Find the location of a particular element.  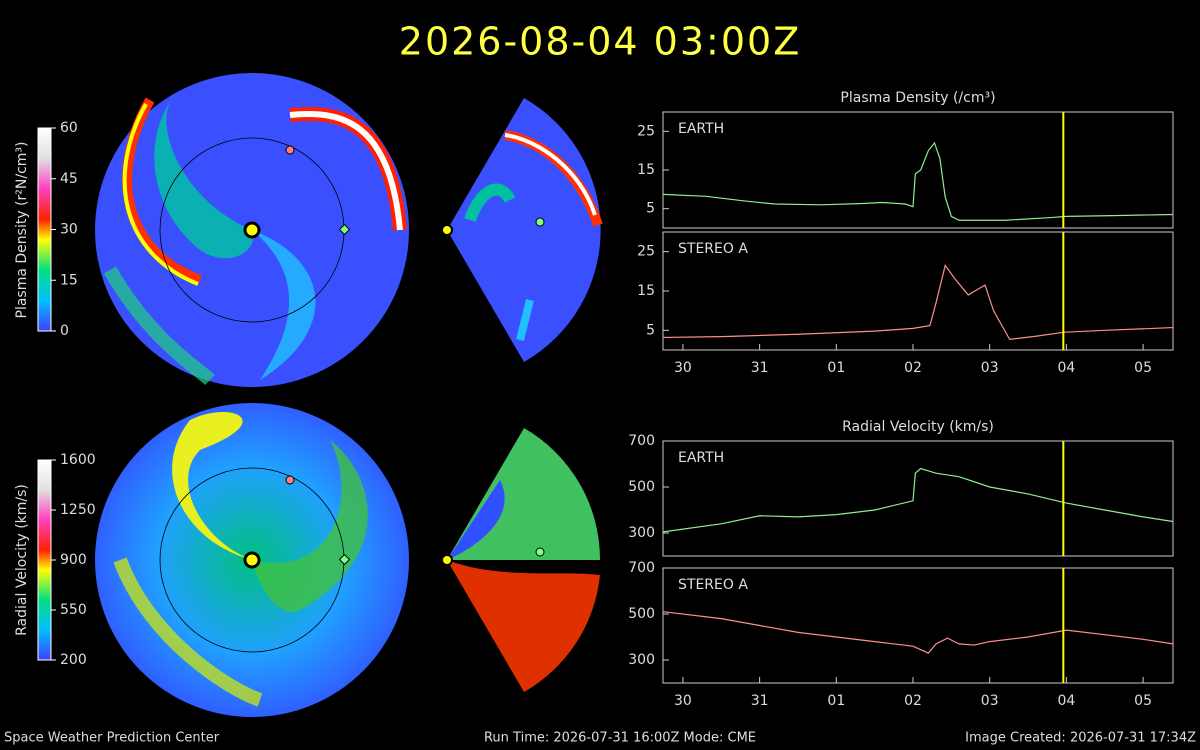

colorbar-tick-label: 550 is located at coordinates (73, 610).